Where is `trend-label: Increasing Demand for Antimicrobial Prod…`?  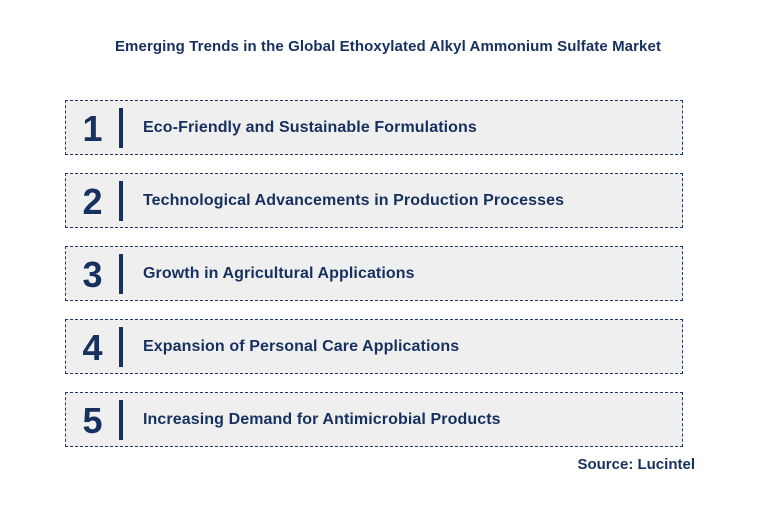 trend-label: Increasing Demand for Antimicrobial Prod… is located at coordinates (322, 419).